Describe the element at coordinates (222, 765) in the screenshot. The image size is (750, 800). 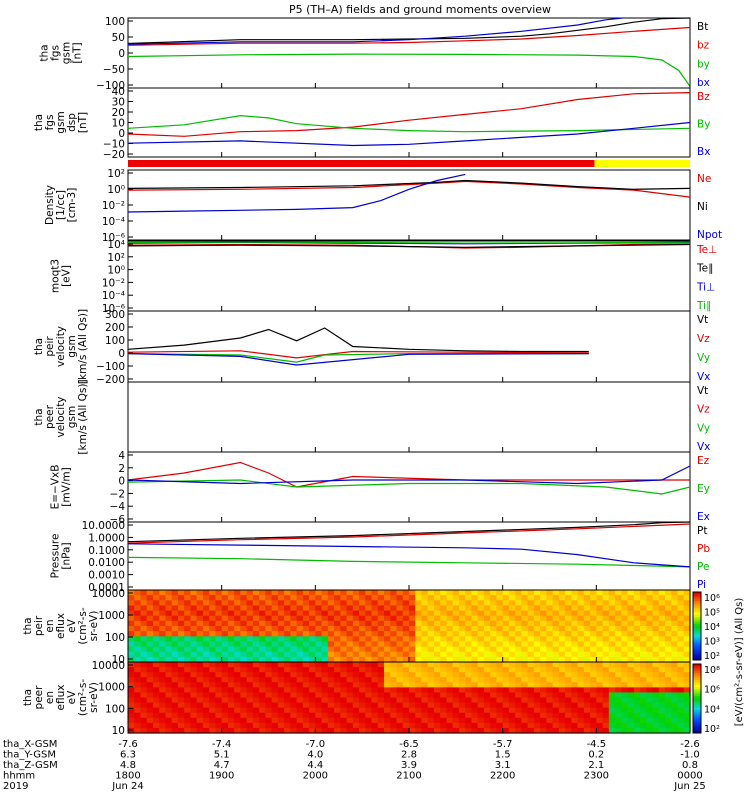
I see `orbit-row-value: 4.7` at that location.